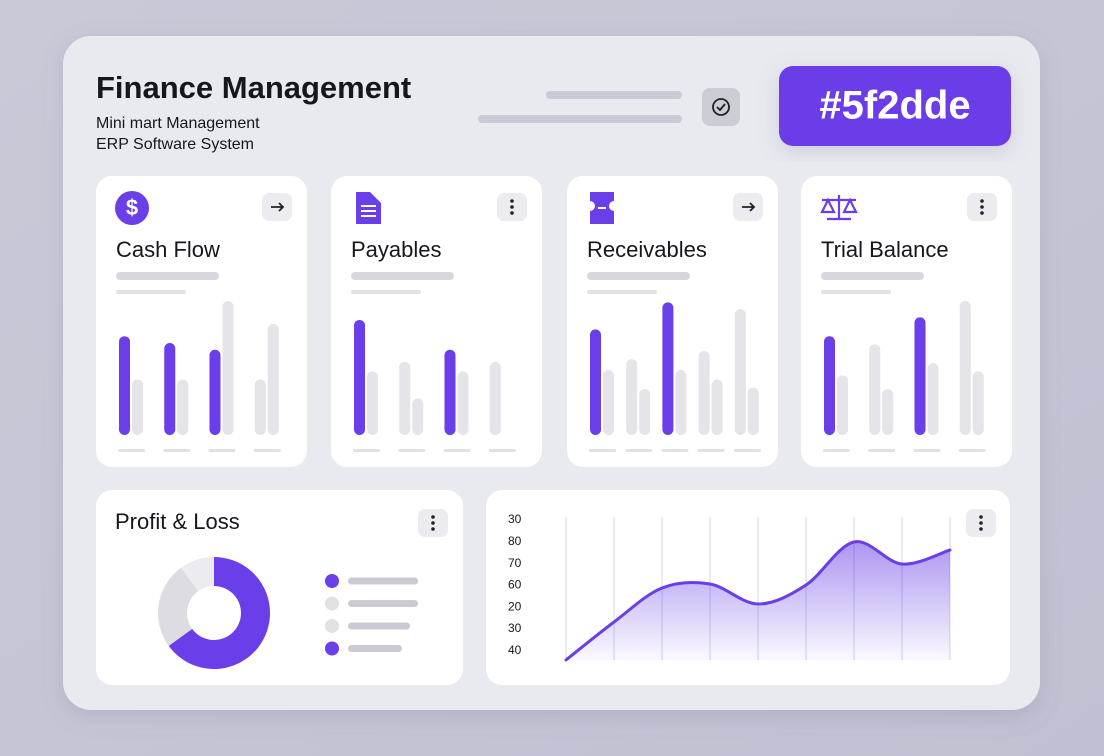  What do you see at coordinates (647, 249) in the screenshot?
I see `card-title: Receivables` at bounding box center [647, 249].